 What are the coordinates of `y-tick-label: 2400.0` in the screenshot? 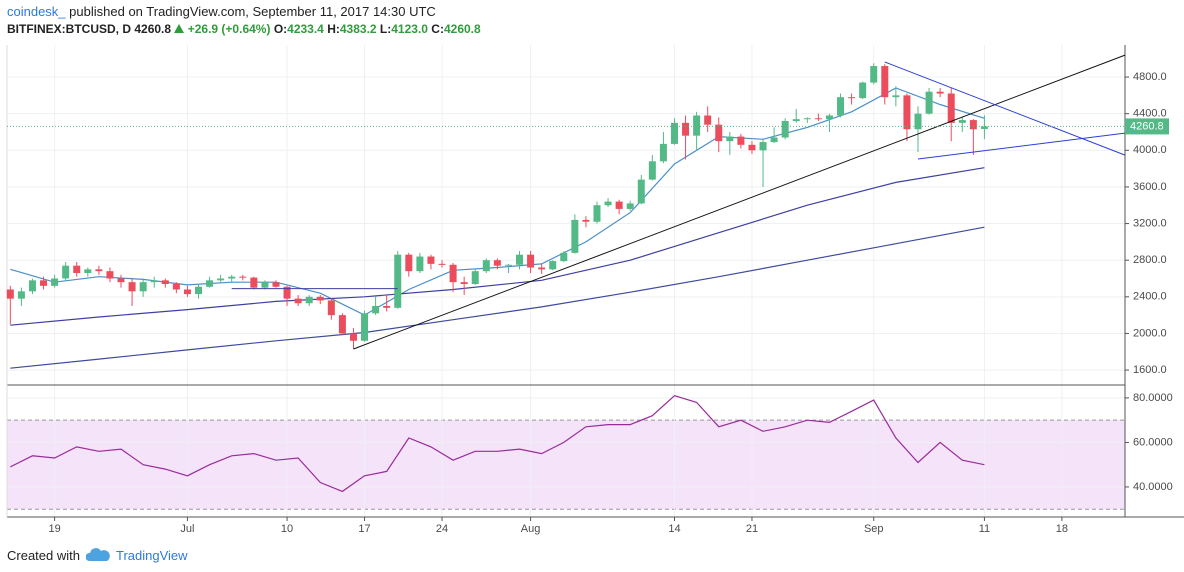 It's located at (1150, 297).